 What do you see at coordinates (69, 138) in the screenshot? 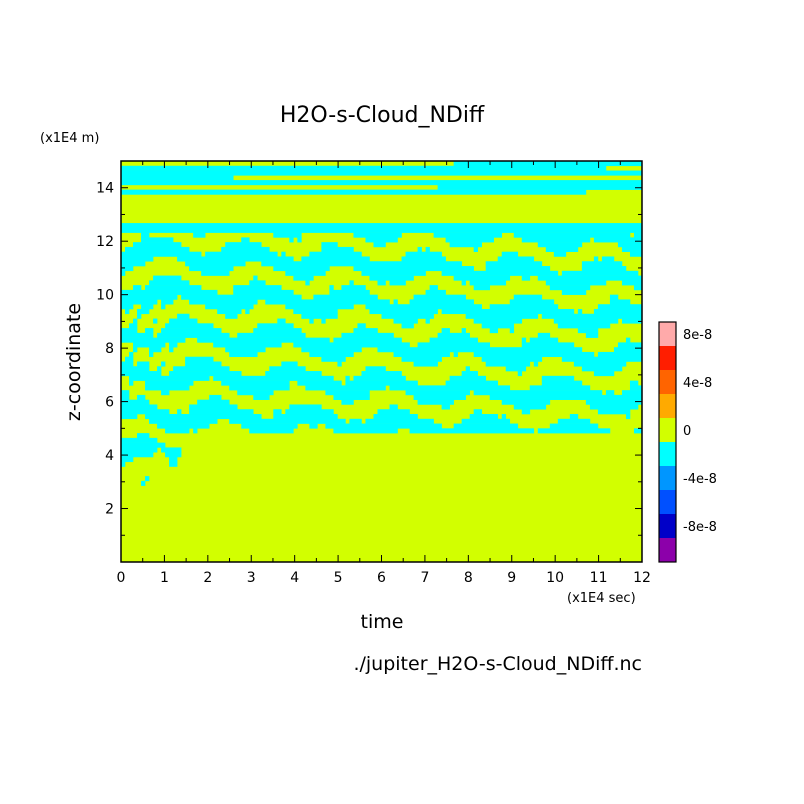
I see `y-unit-label: (x1E4 m)` at bounding box center [69, 138].